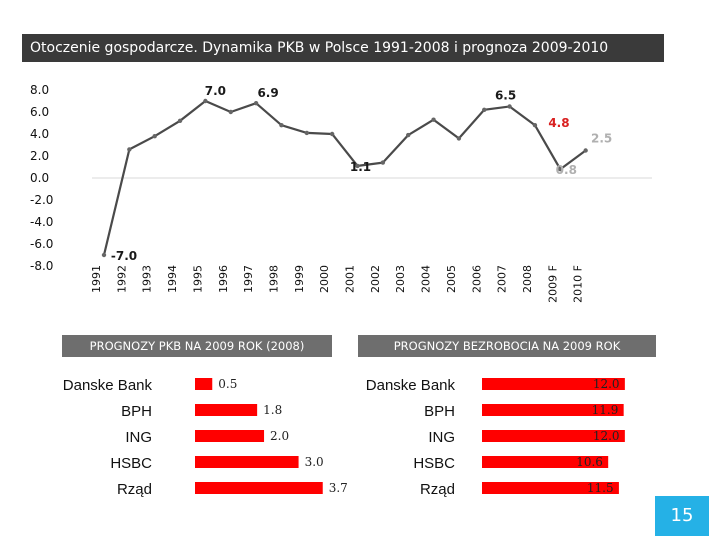 Image resolution: width=720 pixels, height=540 pixels. What do you see at coordinates (41, 266) in the screenshot?
I see `y-tick-label: -8.0` at bounding box center [41, 266].